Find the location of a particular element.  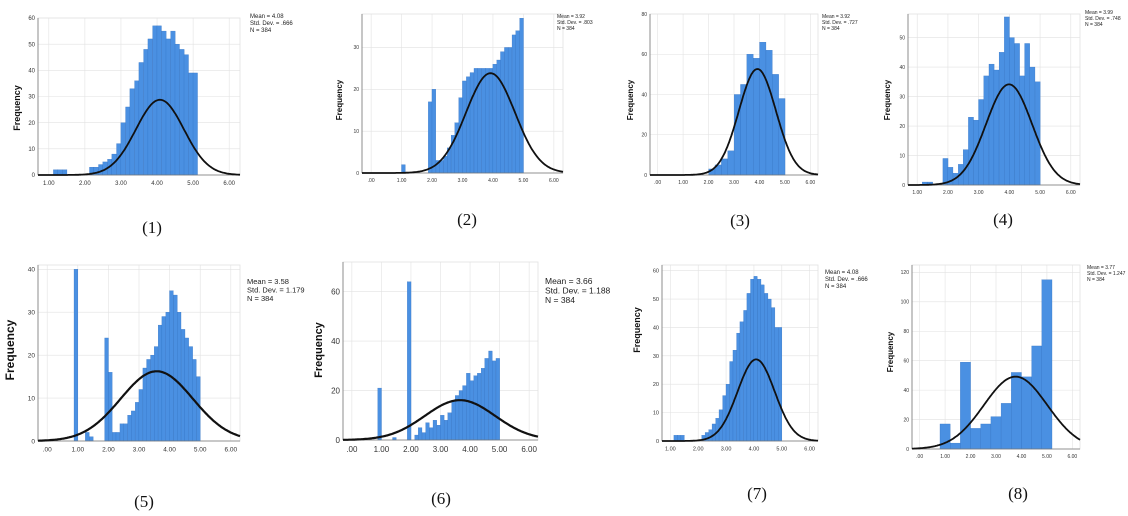

panel-label: (1) is located at coordinates (152, 227).